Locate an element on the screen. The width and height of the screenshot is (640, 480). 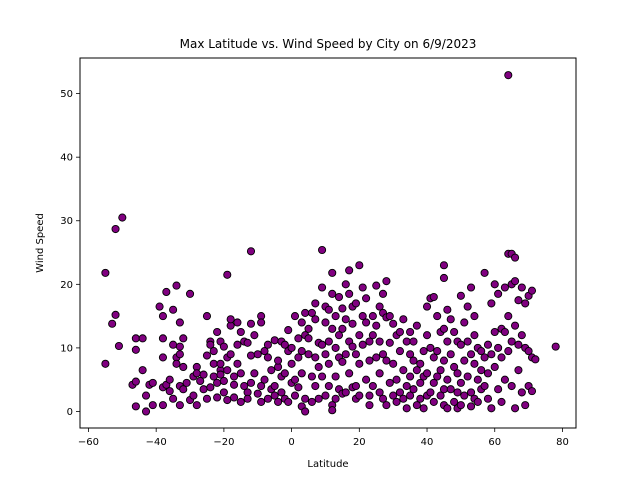
x-tick-label: 60 is located at coordinates (494, 442).